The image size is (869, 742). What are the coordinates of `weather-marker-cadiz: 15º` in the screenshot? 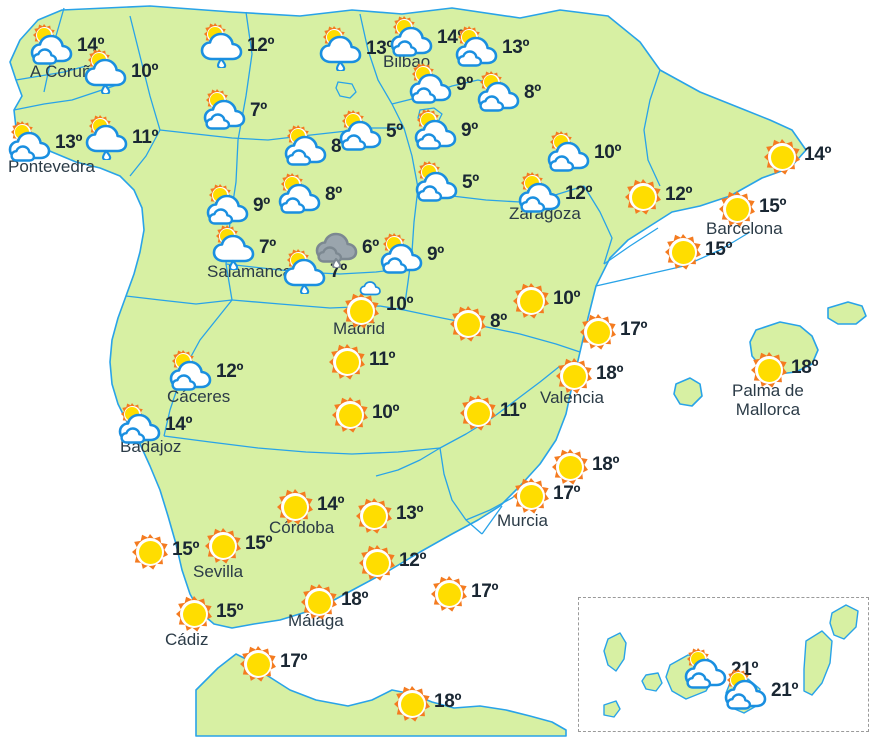 It's located at (206, 612).